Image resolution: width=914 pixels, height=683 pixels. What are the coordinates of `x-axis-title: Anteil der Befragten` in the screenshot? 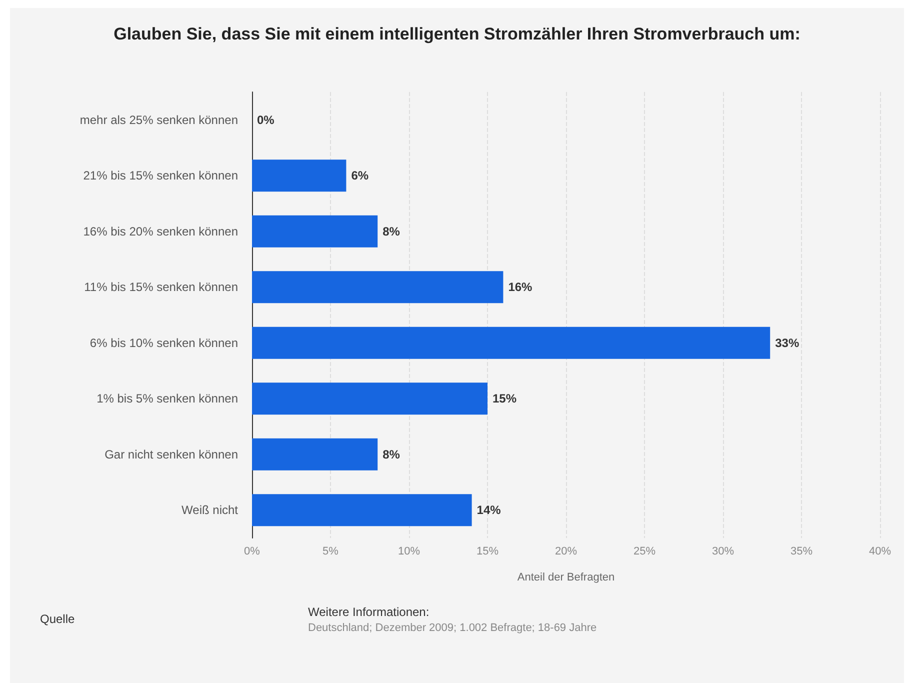 It's located at (566, 578).